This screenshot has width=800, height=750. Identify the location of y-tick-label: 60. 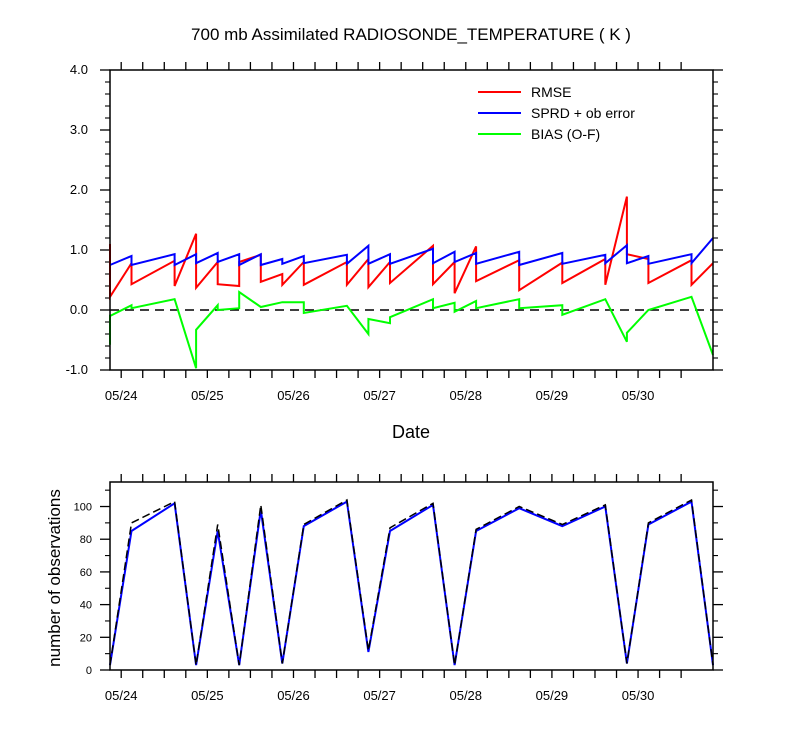
(86, 573).